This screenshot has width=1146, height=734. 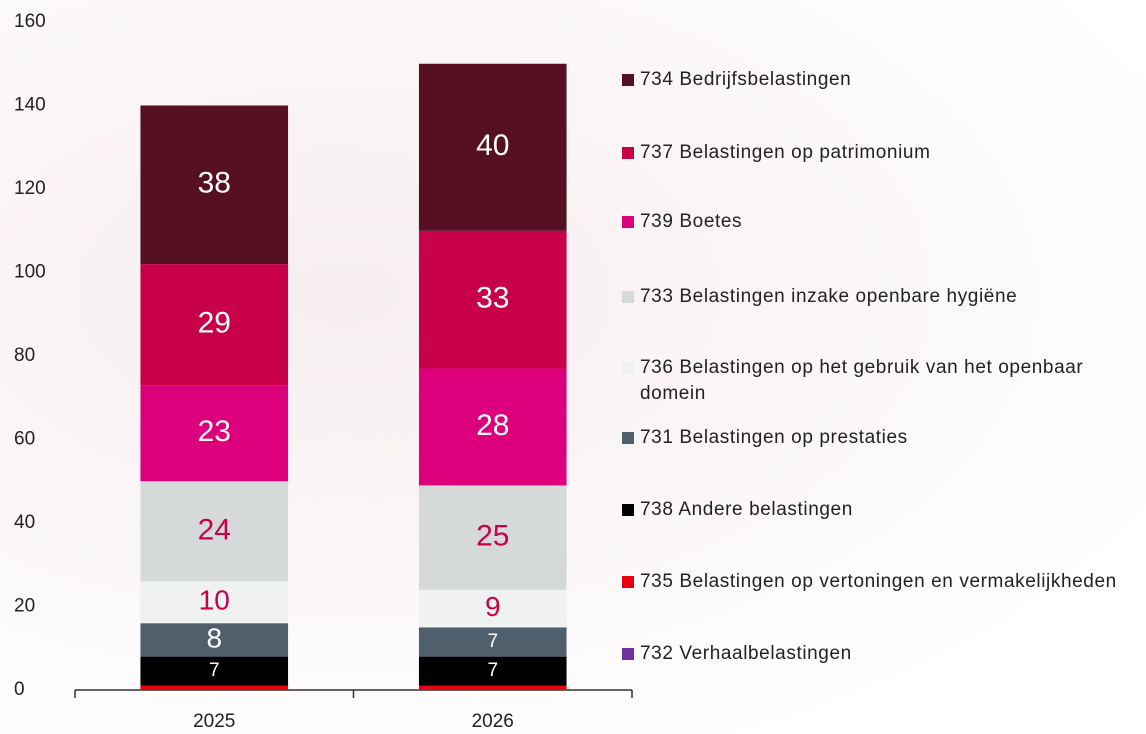 I want to click on y-tick-label: 100, so click(x=30, y=272).